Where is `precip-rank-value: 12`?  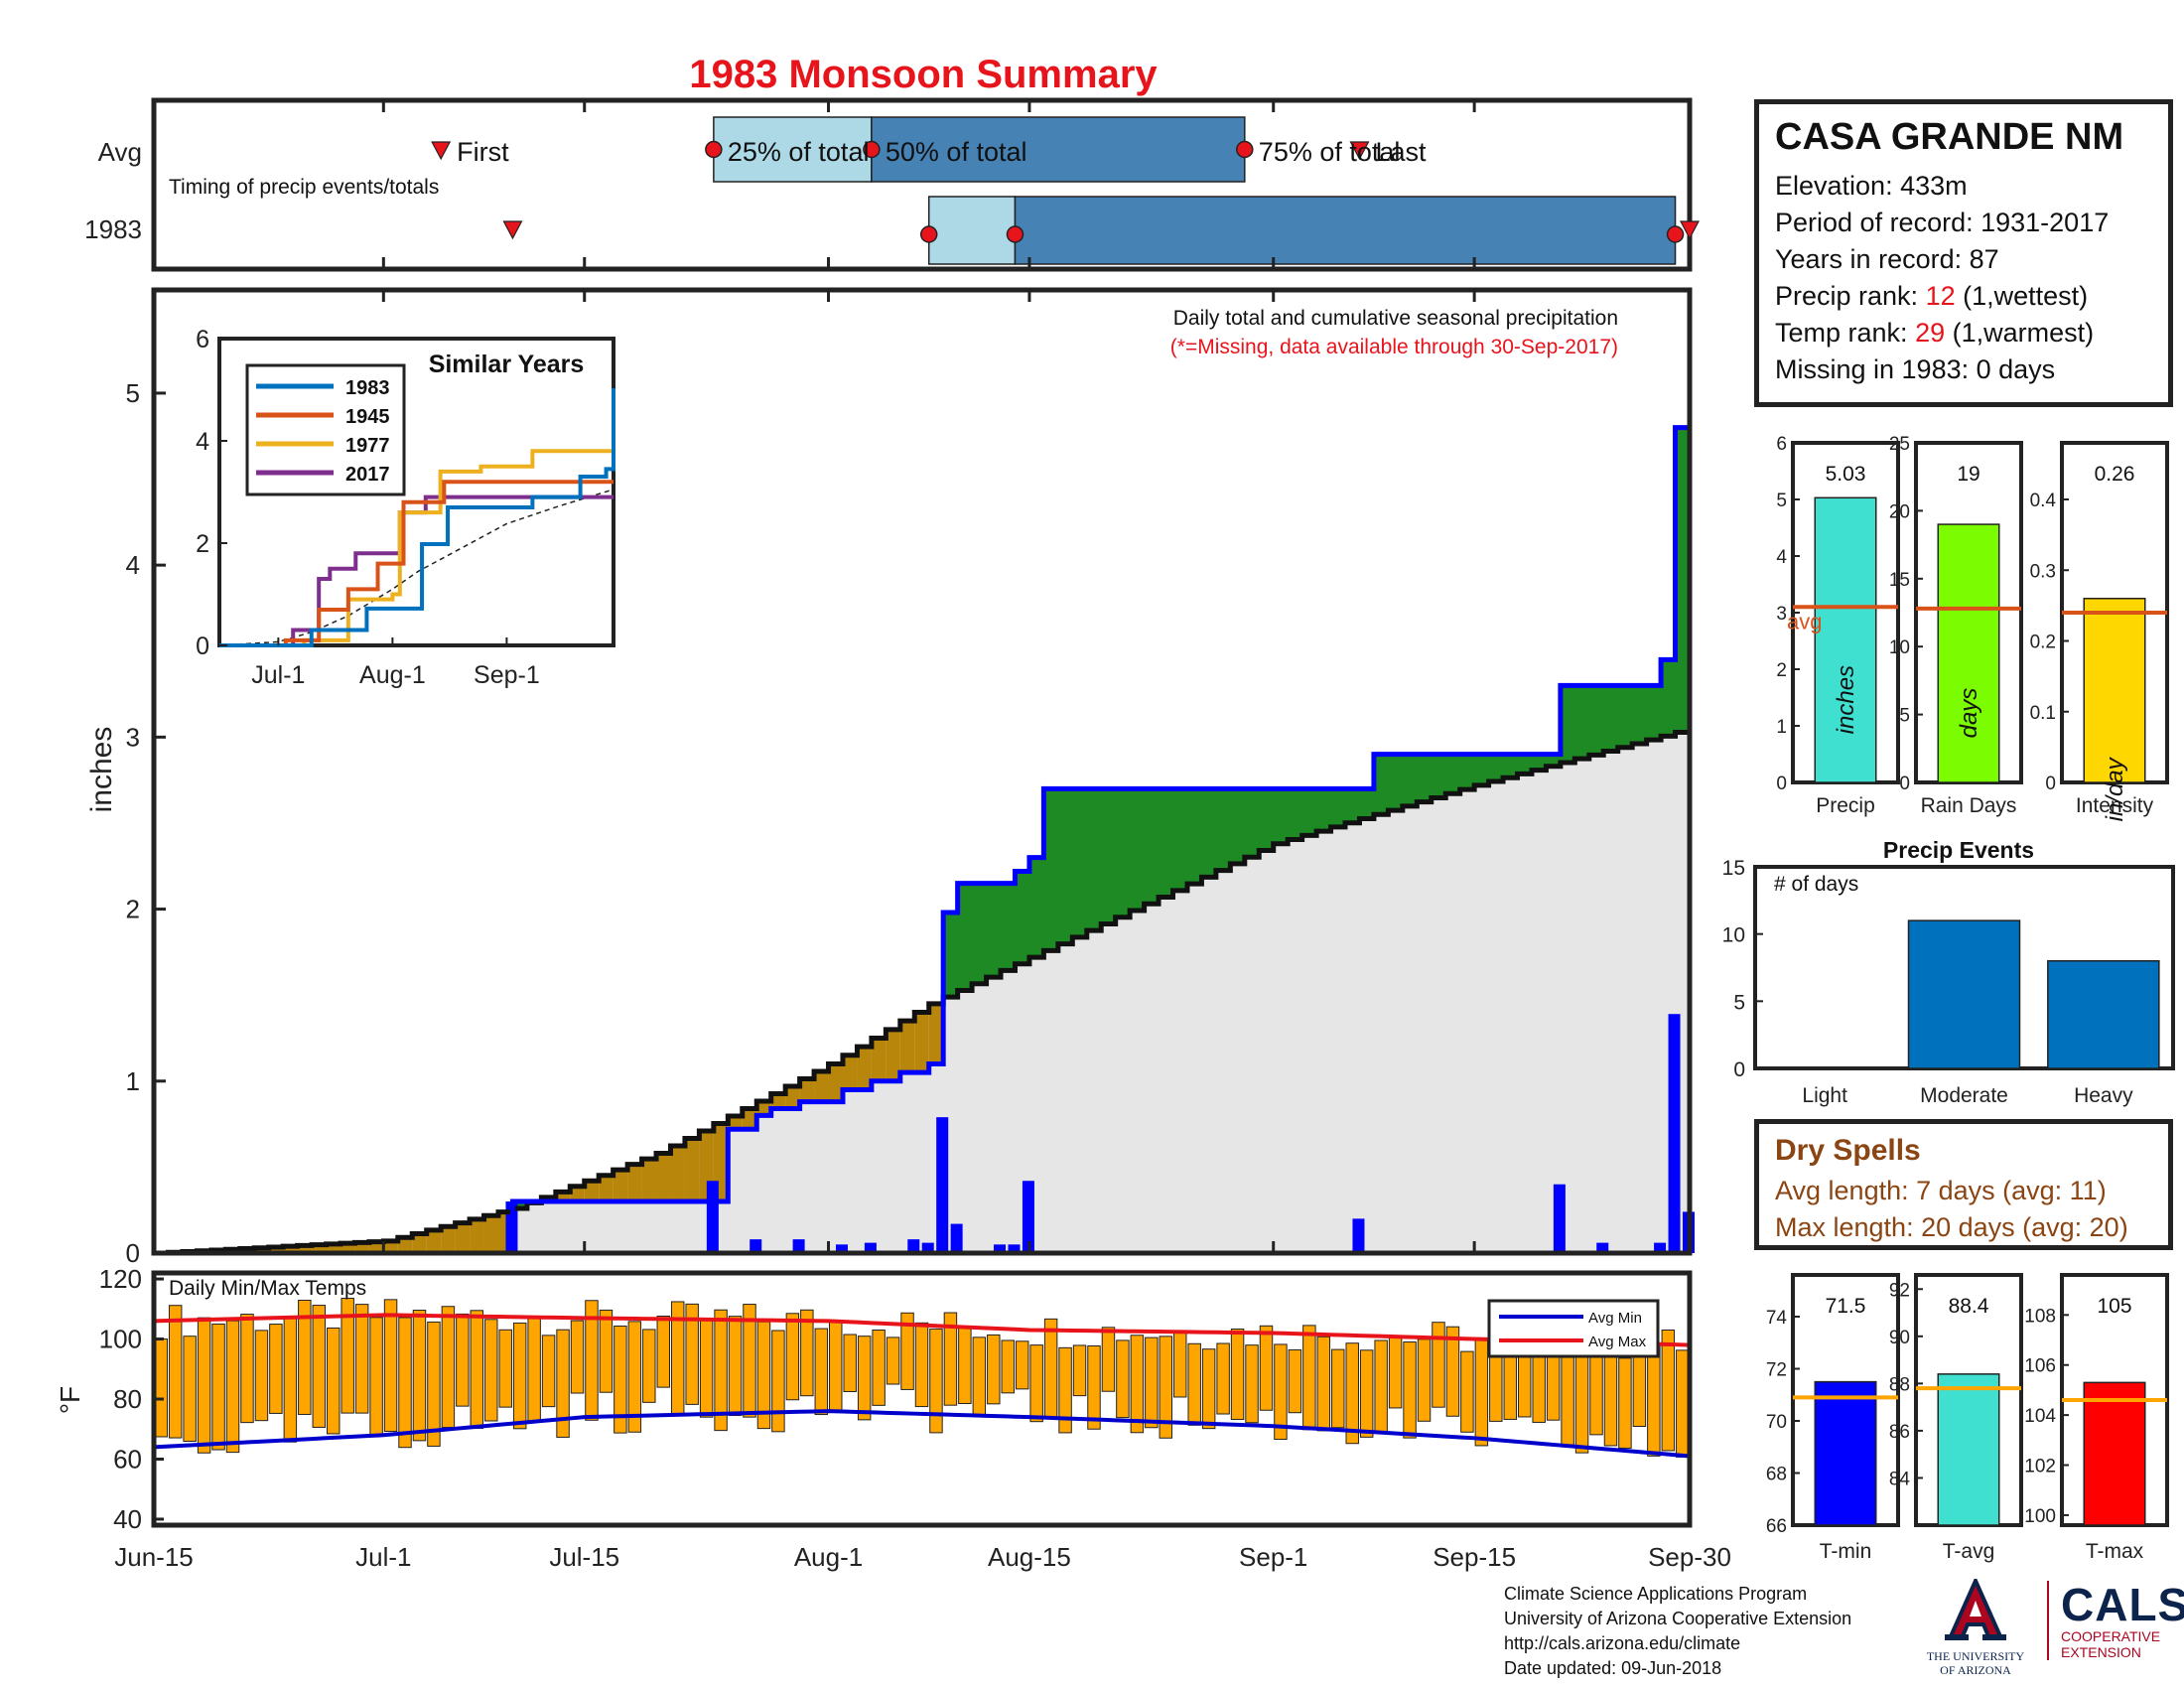 precip-rank-value: 12 is located at coordinates (1940, 296).